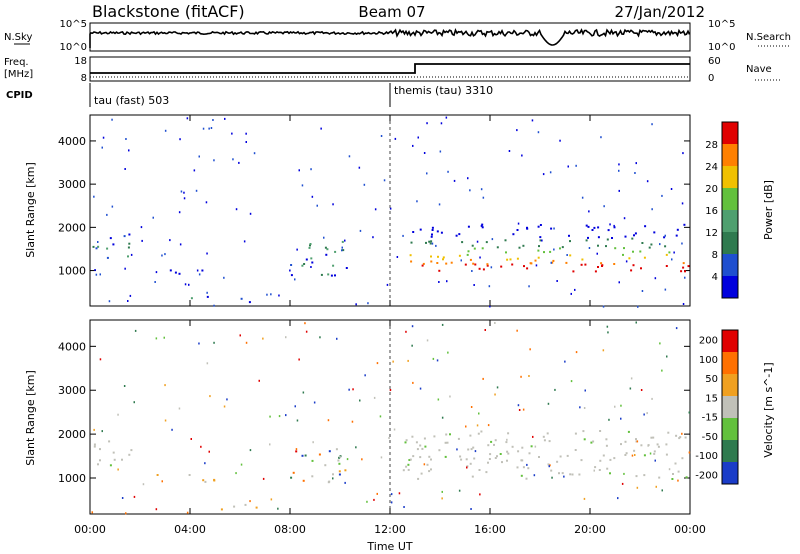 This screenshot has width=800, height=554. I want to click on freq-trace, so click(390, 68).